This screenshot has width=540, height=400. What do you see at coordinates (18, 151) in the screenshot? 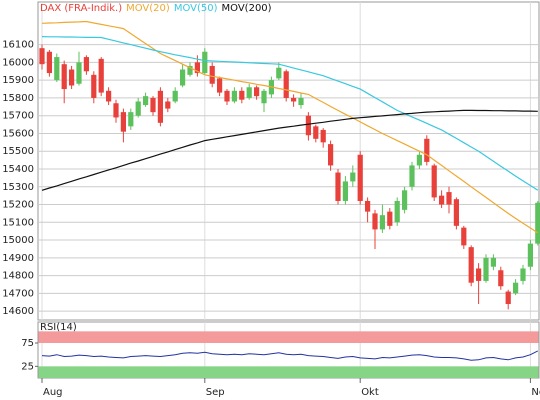
I see `y-tick-label: 15500` at bounding box center [18, 151].